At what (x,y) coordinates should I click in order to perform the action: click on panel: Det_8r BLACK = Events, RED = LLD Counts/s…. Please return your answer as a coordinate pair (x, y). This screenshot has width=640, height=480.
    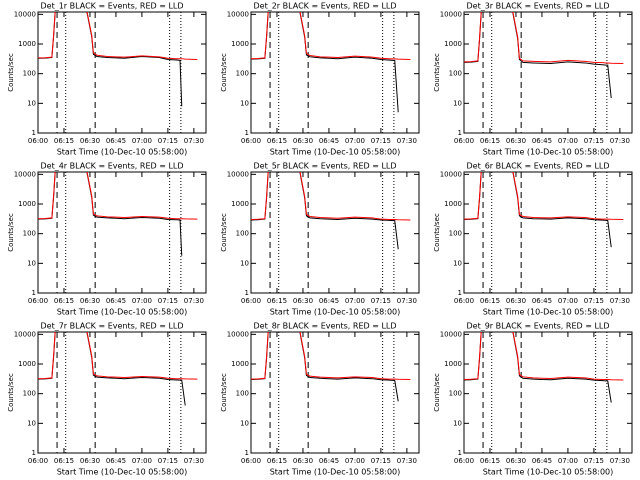
    Looking at the image, I should click on (320, 399).